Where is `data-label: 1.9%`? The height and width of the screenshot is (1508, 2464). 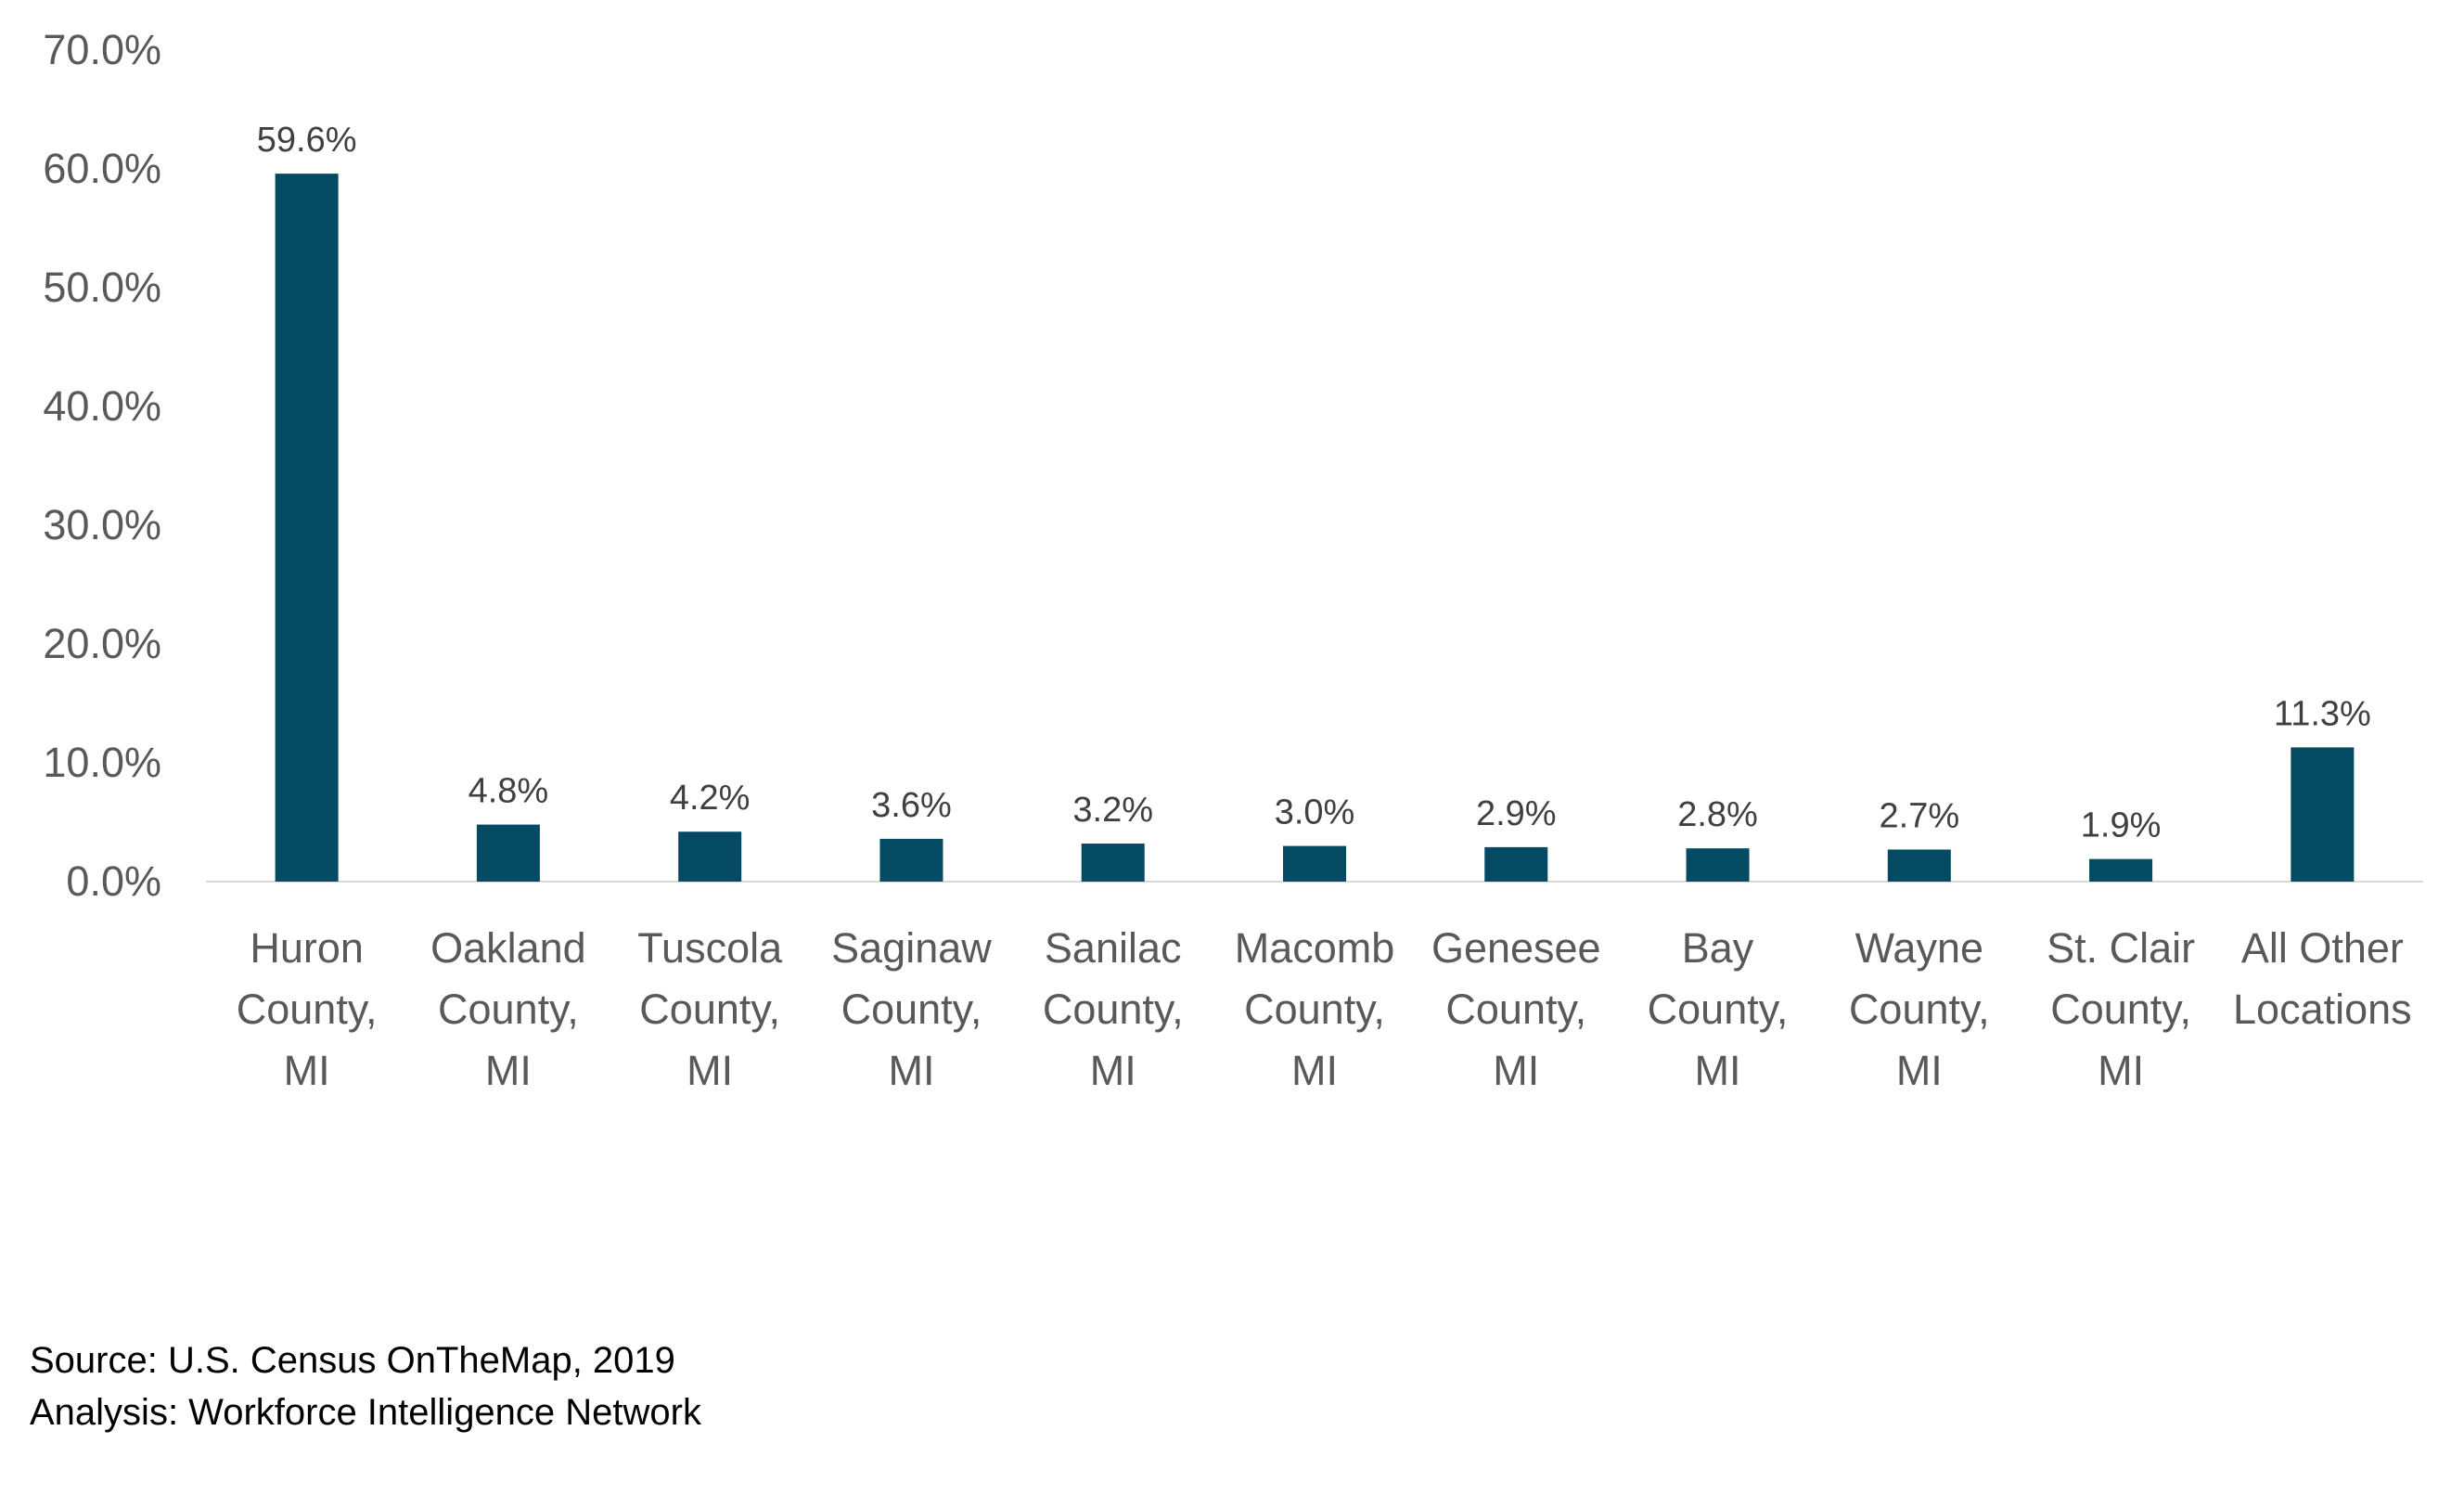
data-label: 1.9% is located at coordinates (2121, 826).